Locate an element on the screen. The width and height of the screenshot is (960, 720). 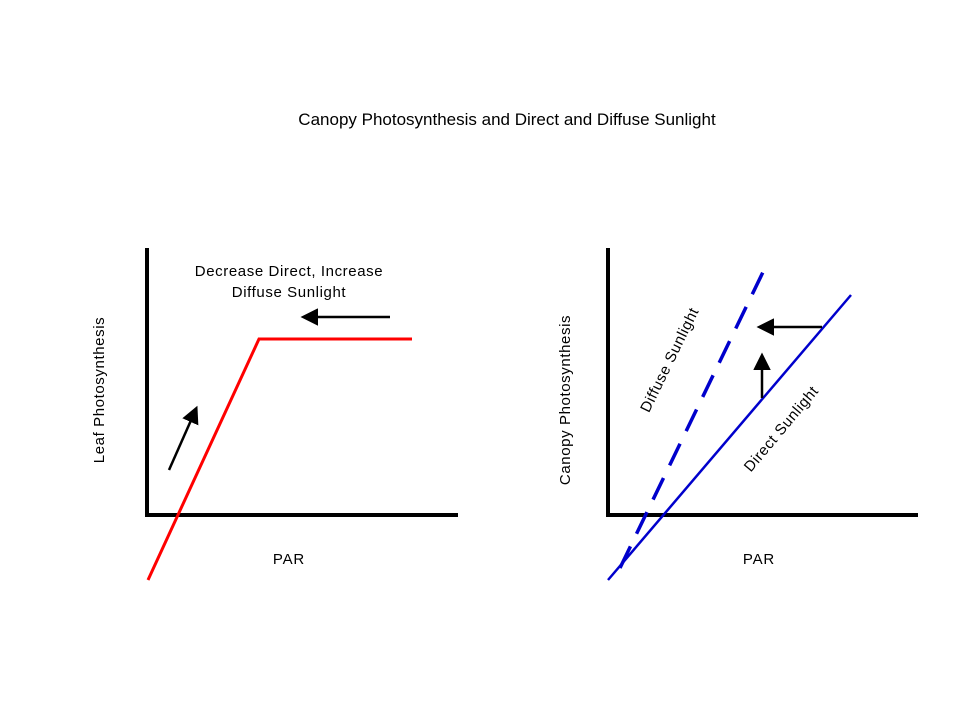
direct-sunlight-label: Direct Sunlight is located at coordinates (782, 429).